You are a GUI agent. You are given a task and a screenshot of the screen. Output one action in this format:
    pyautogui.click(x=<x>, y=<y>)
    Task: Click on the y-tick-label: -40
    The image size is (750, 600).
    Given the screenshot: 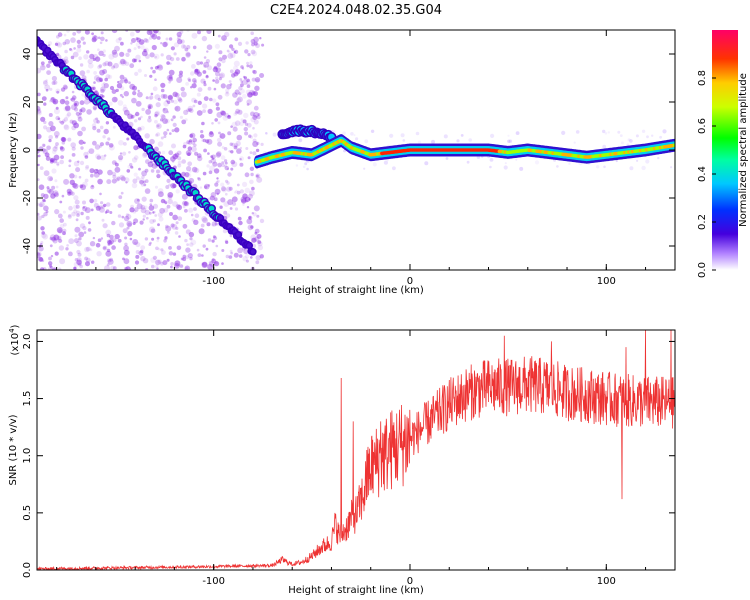 What is the action you would take?
    pyautogui.click(x=27, y=246)
    